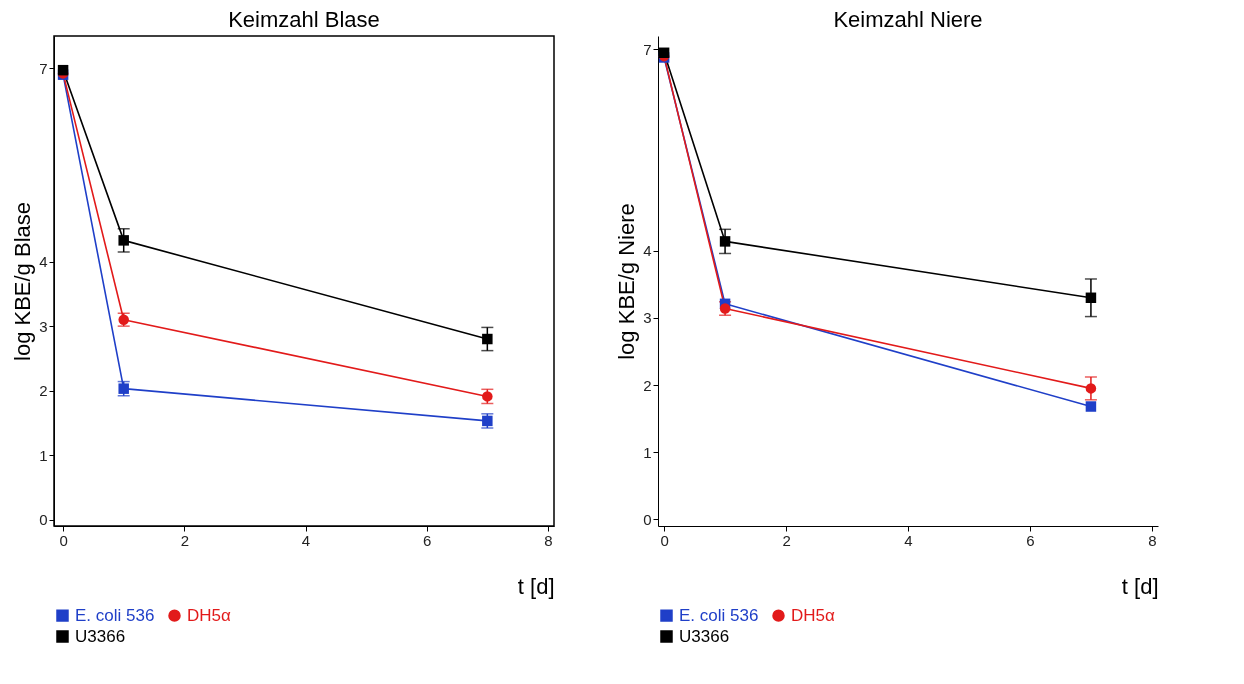 This screenshot has height=684, width=1244. I want to click on chart-title: Keimzahl Niere, so click(908, 19).